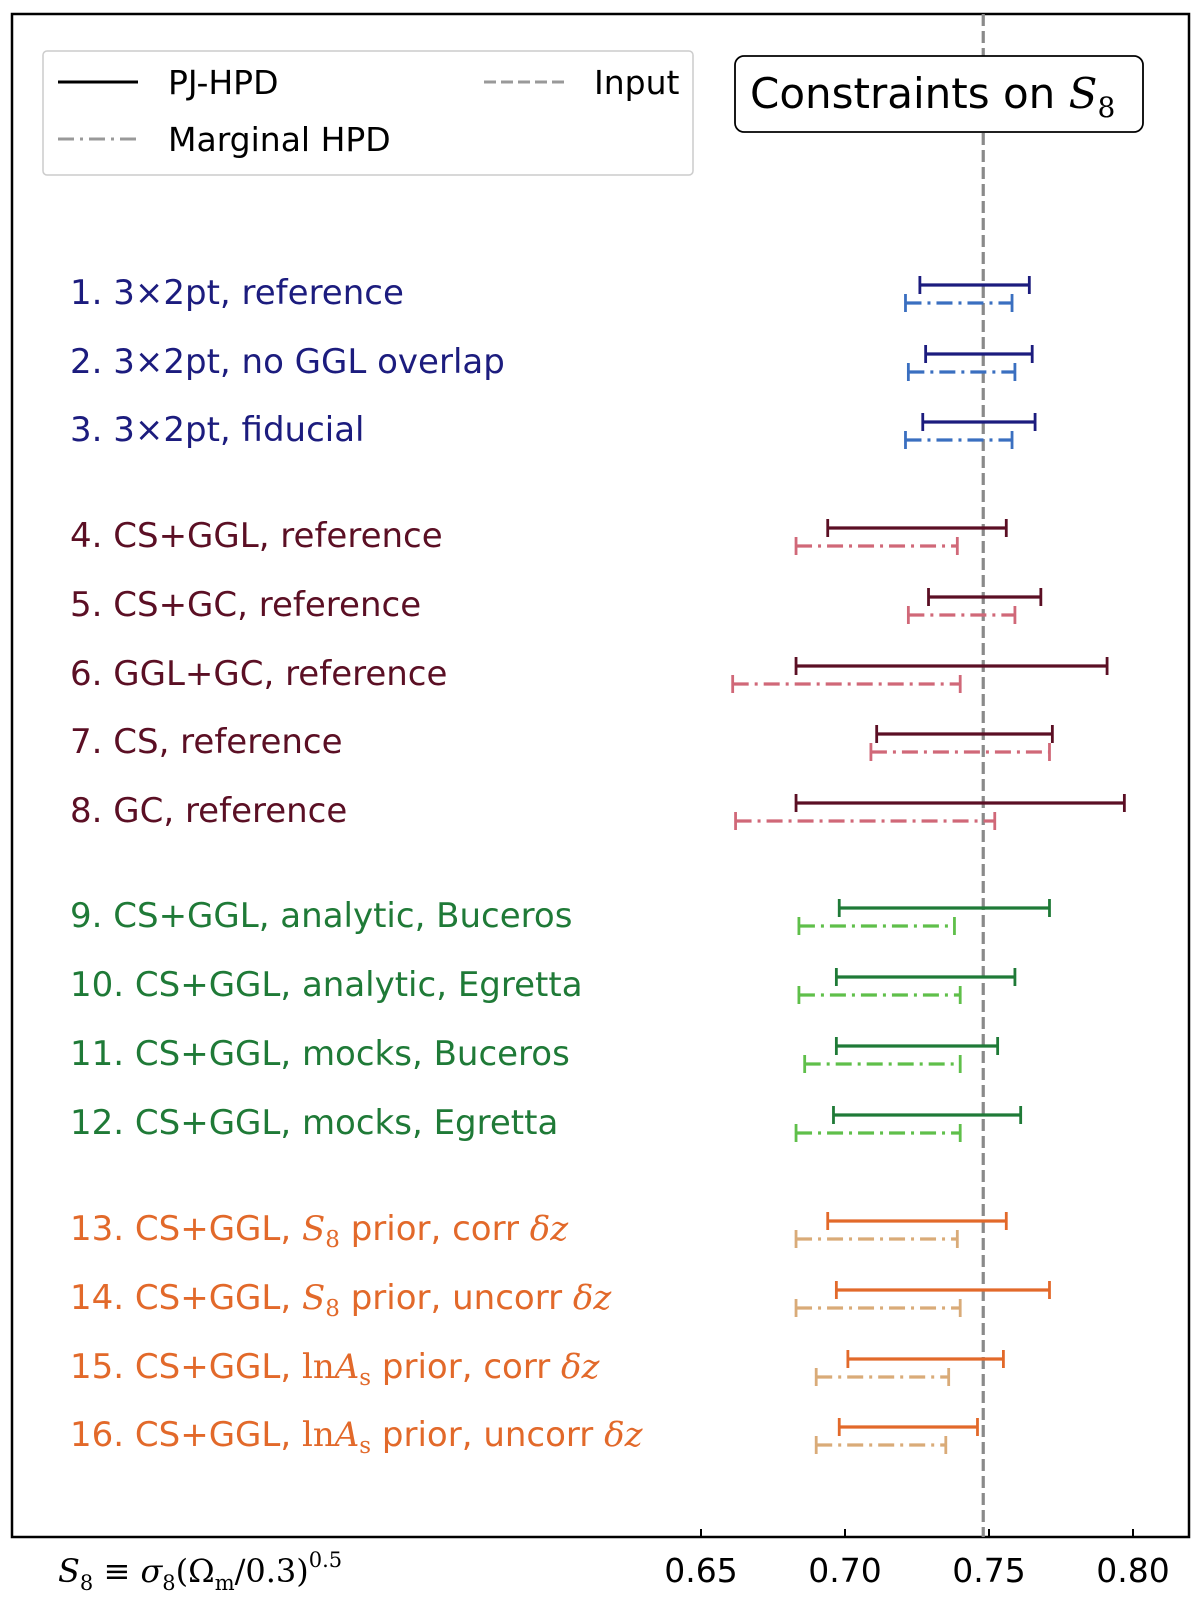  What do you see at coordinates (637, 82) in the screenshot?
I see `legend-input-label: Input` at bounding box center [637, 82].